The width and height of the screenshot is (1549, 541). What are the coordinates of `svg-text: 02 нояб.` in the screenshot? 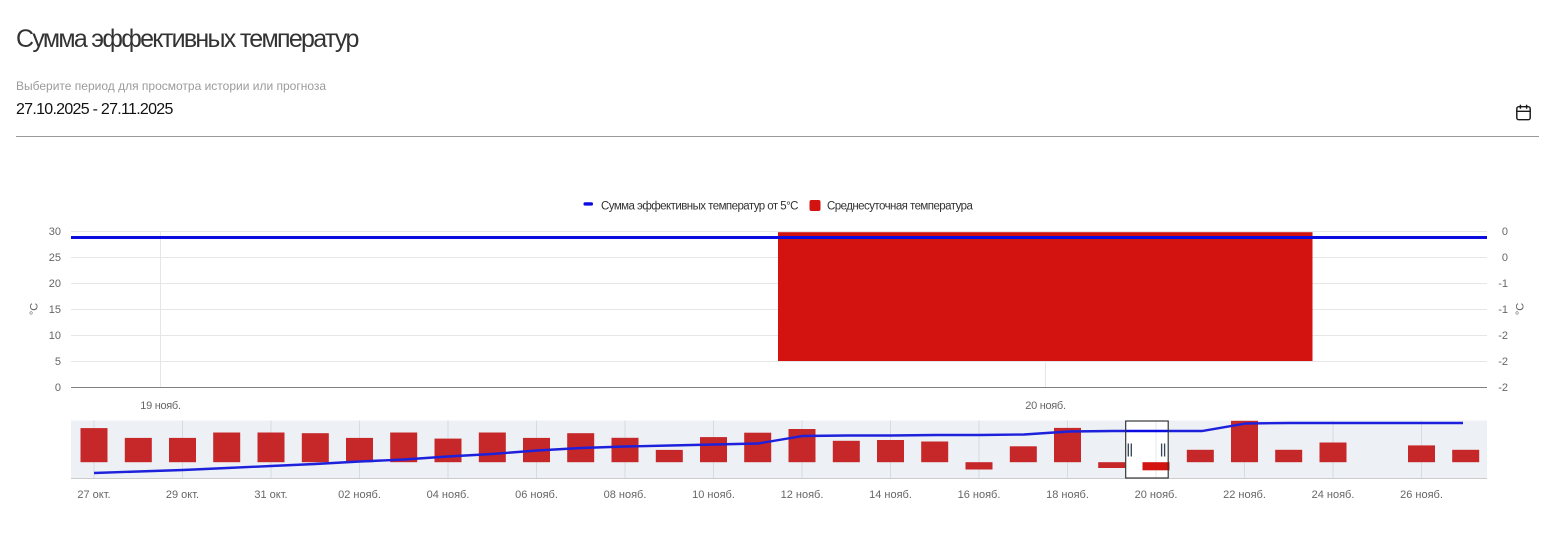 It's located at (359, 495).